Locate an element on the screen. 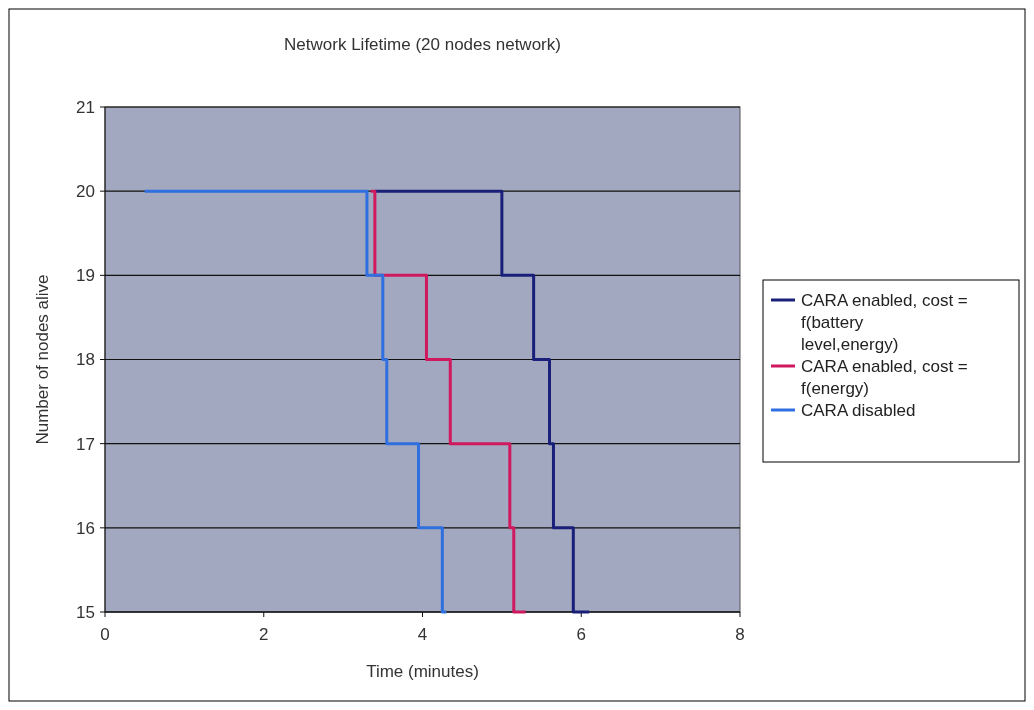 Image resolution: width=1034 pixels, height=710 pixels. x-axis-title: Time (minutes) is located at coordinates (422, 671).